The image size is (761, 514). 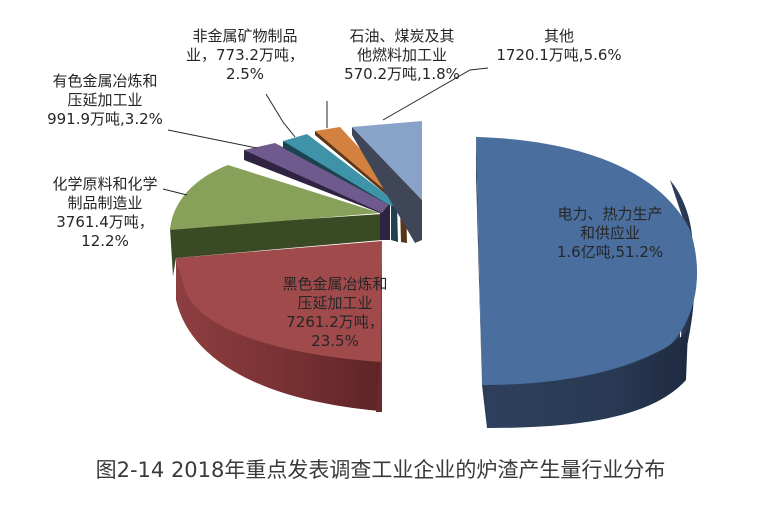 I want to click on label-nonmetal: 非金属矿物制品 业，773.2万吨， 2.5%, so click(x=245, y=55).